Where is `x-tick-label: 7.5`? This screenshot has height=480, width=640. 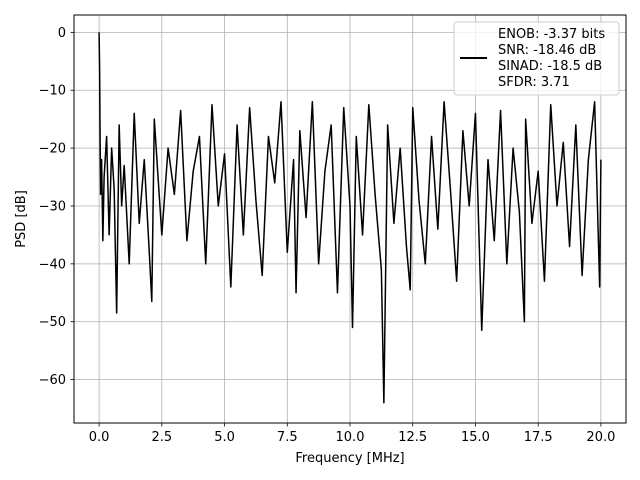
x-tick-label: 7.5 is located at coordinates (287, 437).